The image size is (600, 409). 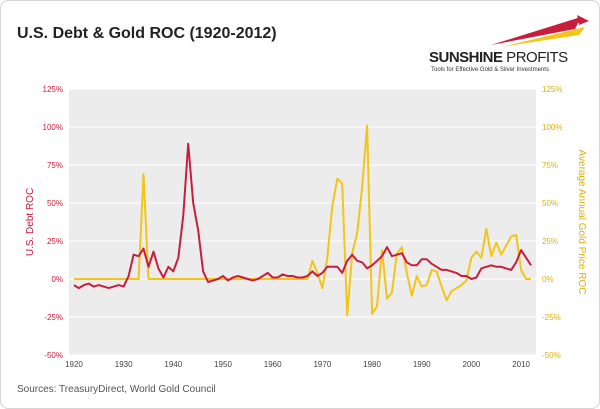 What do you see at coordinates (422, 364) in the screenshot?
I see `x-tick-label: 1990` at bounding box center [422, 364].